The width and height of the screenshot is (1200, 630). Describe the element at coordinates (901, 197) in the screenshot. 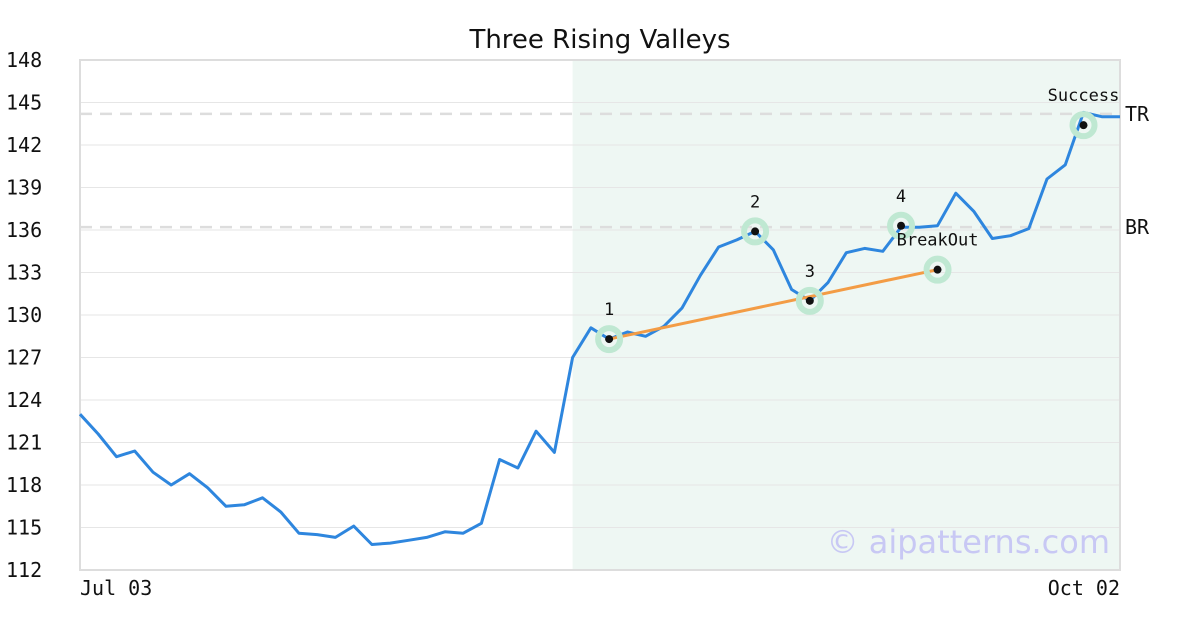

I see `point-label: 4` at that location.